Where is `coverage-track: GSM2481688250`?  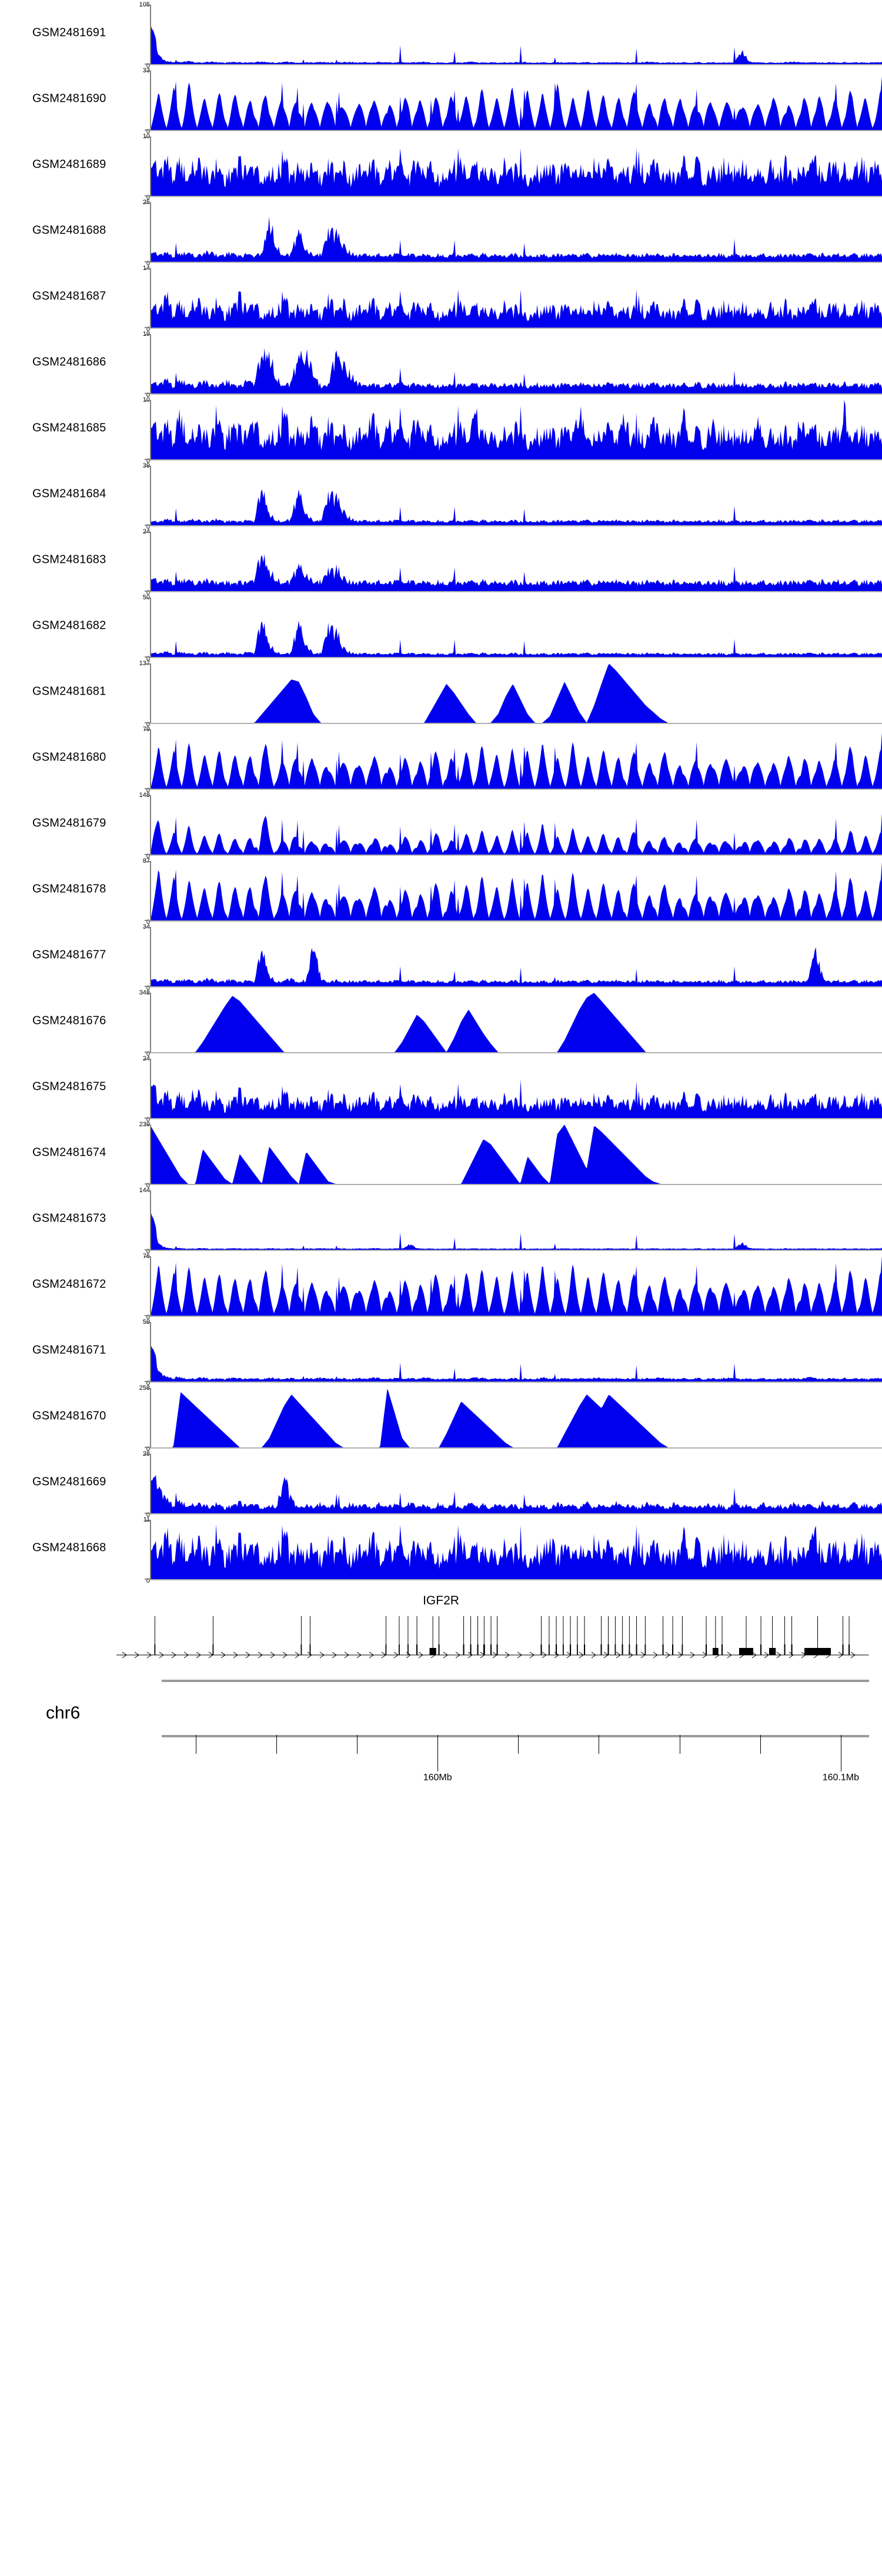
coverage-track: GSM2481688250 is located at coordinates (441, 232).